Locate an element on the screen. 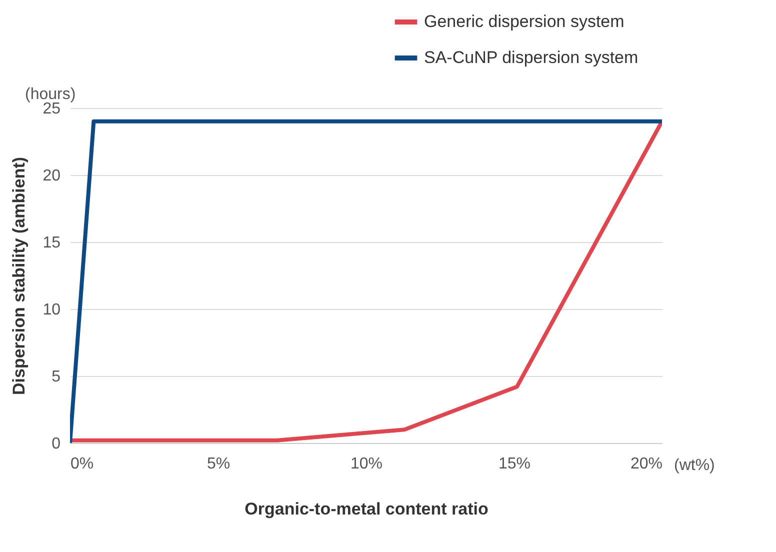 This screenshot has width=776, height=552. x-tick-label: 0% is located at coordinates (82, 464).